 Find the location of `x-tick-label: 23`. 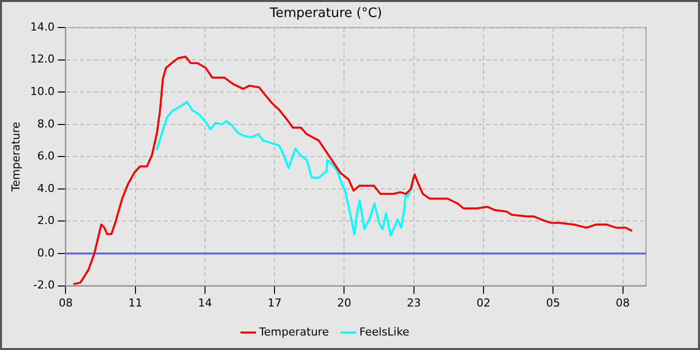

x-tick-label: 23 is located at coordinates (413, 303).